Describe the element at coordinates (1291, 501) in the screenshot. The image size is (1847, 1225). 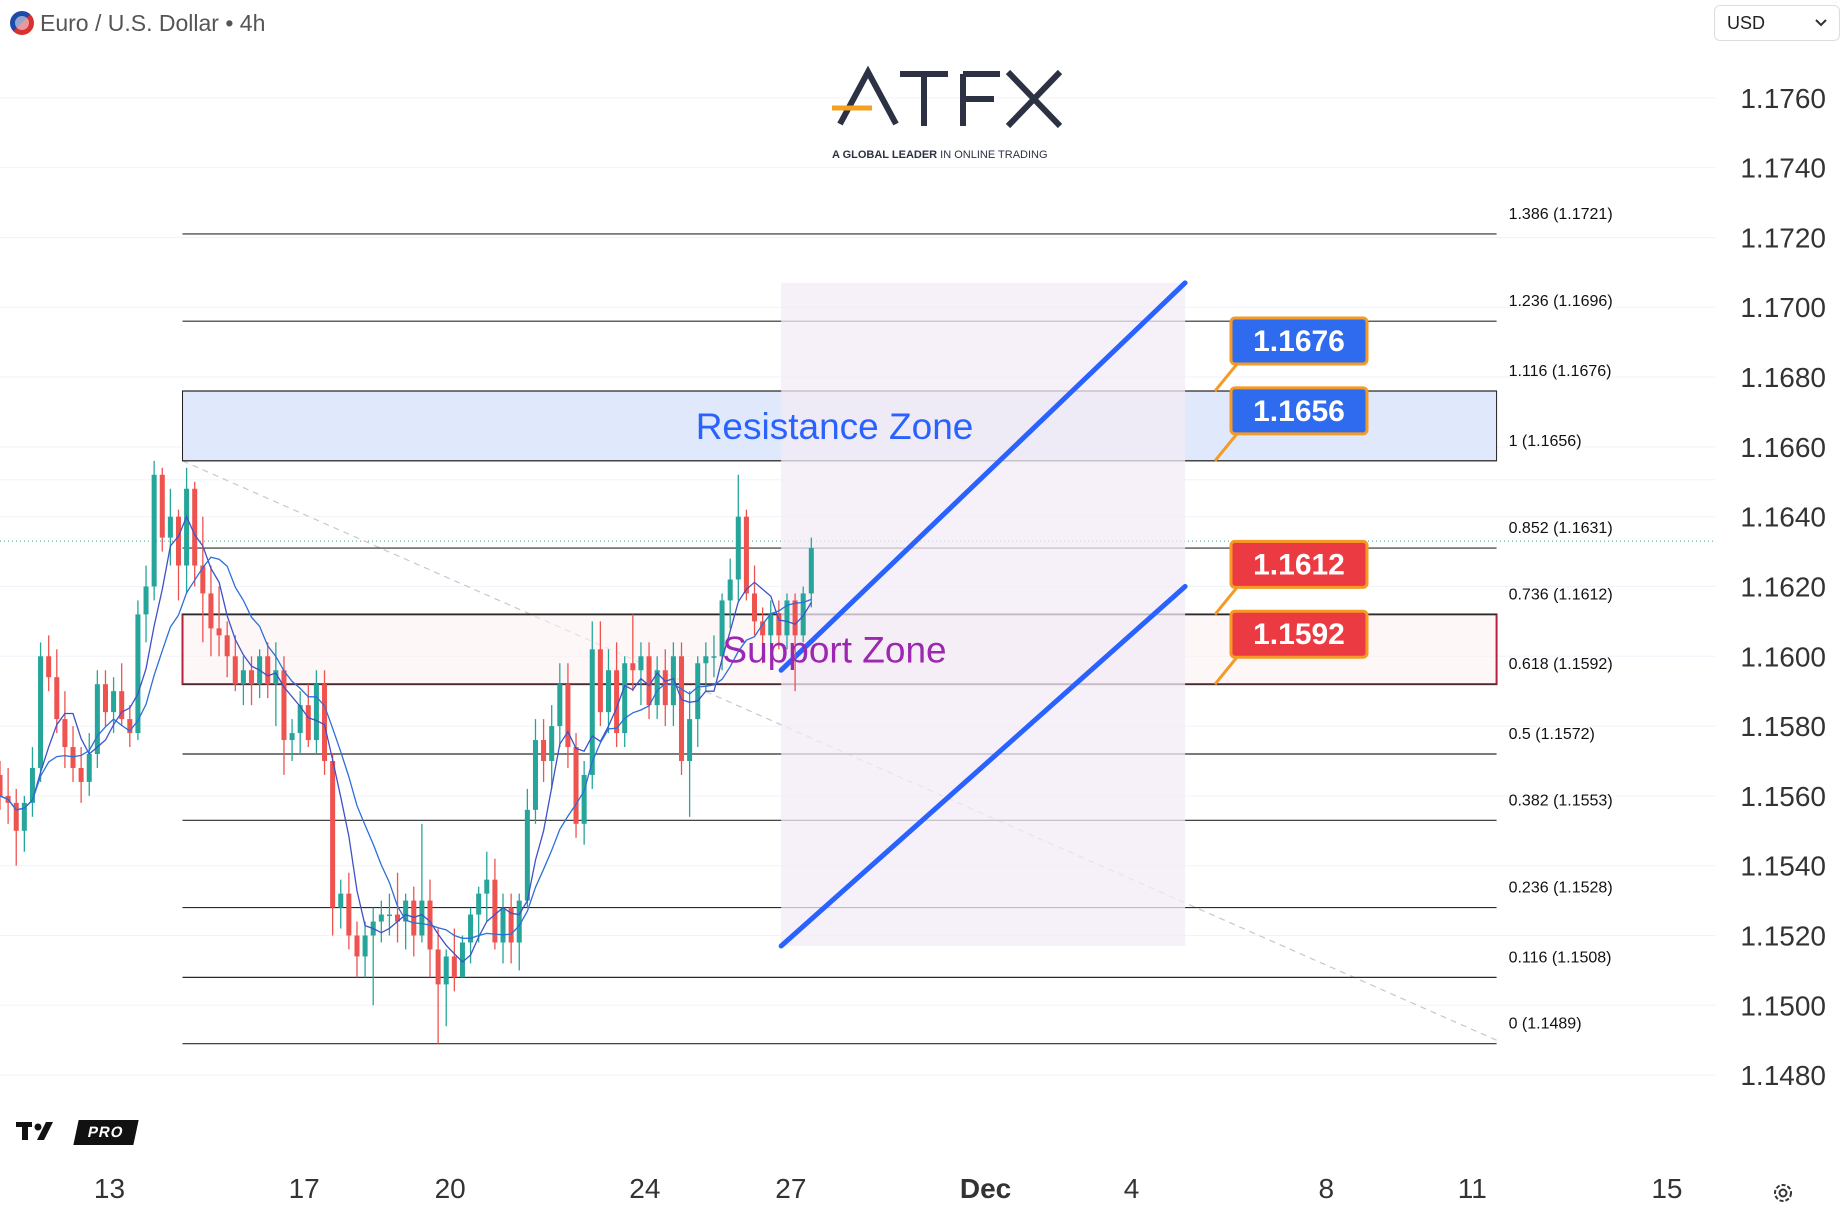
I see `price-labels: 1.1676 1.1656 1.1612 1.1592` at that location.